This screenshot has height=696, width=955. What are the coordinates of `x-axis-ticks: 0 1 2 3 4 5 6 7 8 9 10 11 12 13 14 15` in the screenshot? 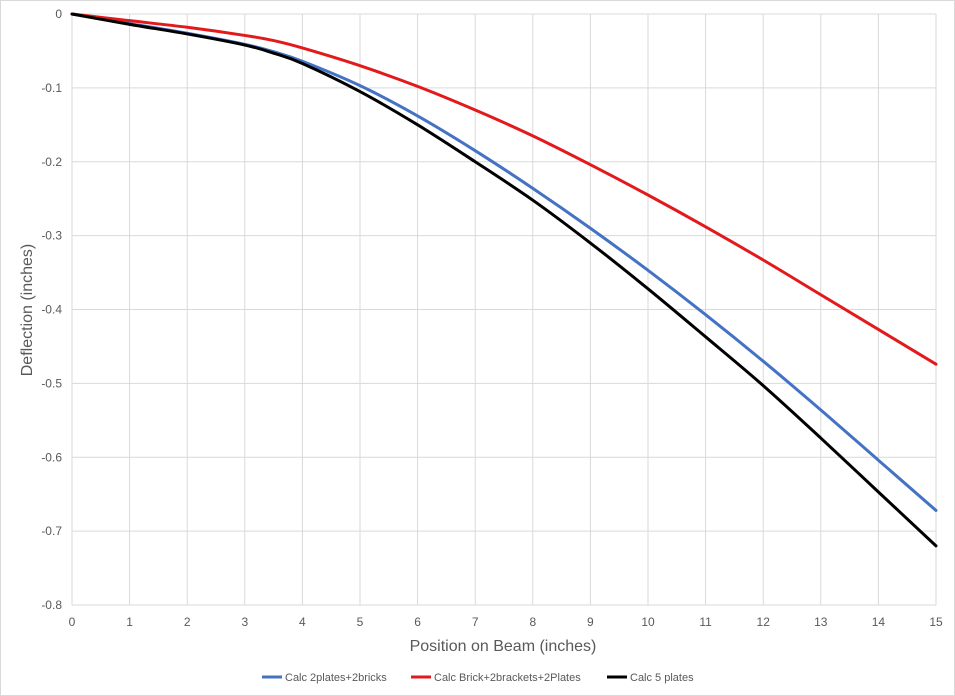 It's located at (506, 622).